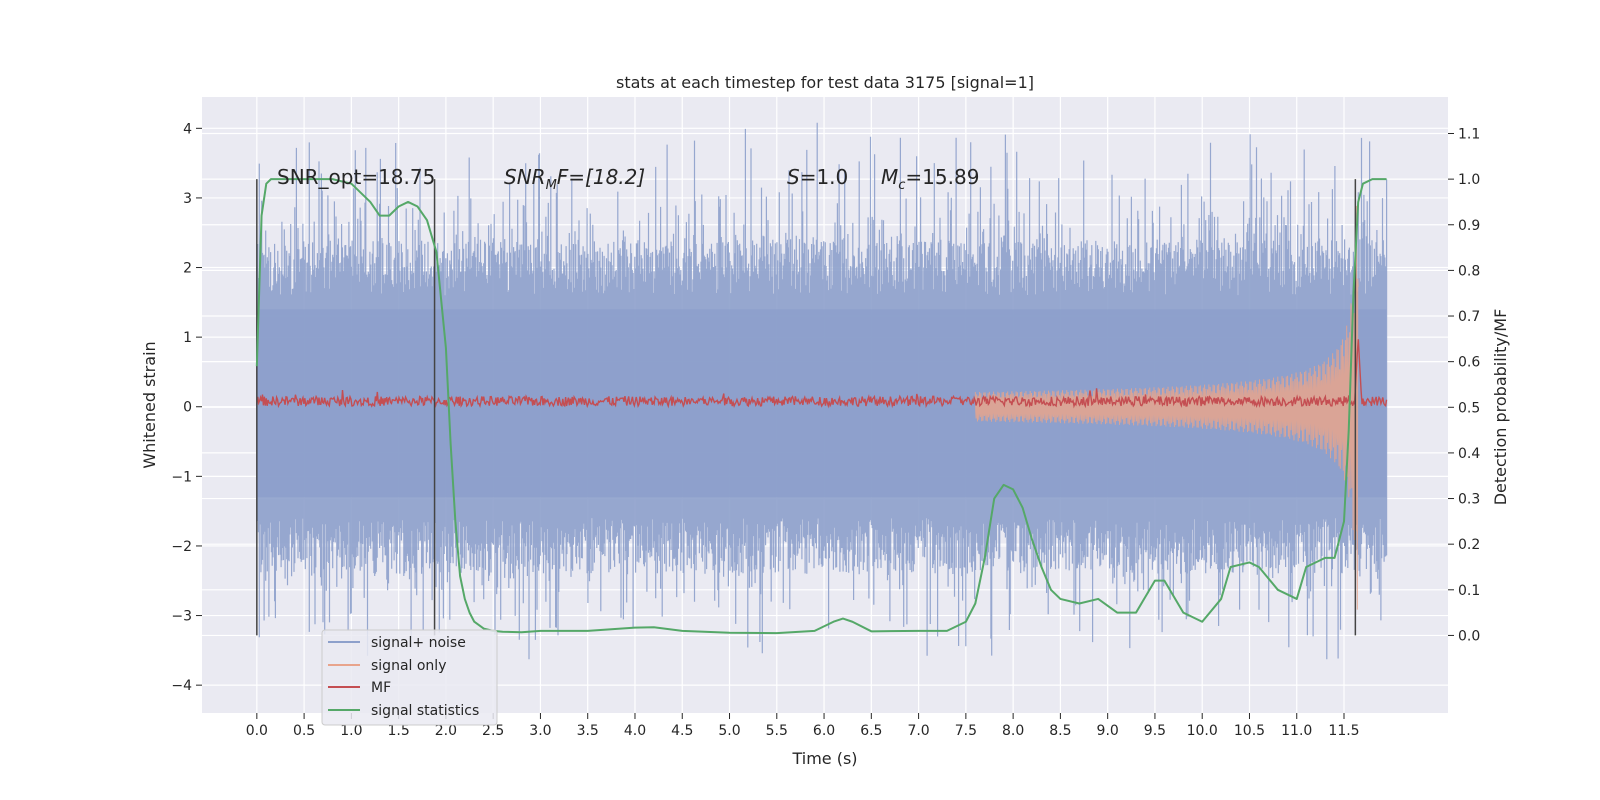 The height and width of the screenshot is (800, 1600). I want to click on annotation-s: S=1.0, so click(817, 177).